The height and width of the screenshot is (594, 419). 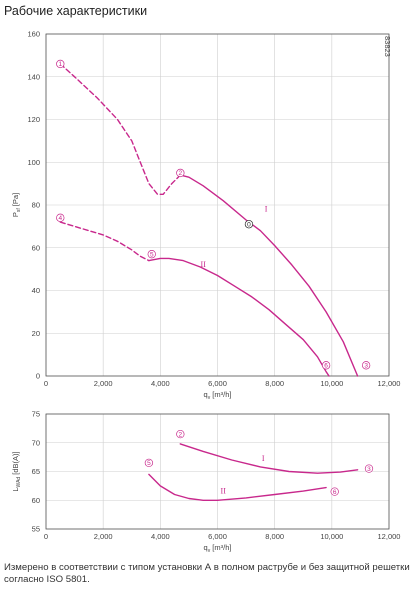 I want to click on y-tick-label: 40, so click(x=36, y=290).